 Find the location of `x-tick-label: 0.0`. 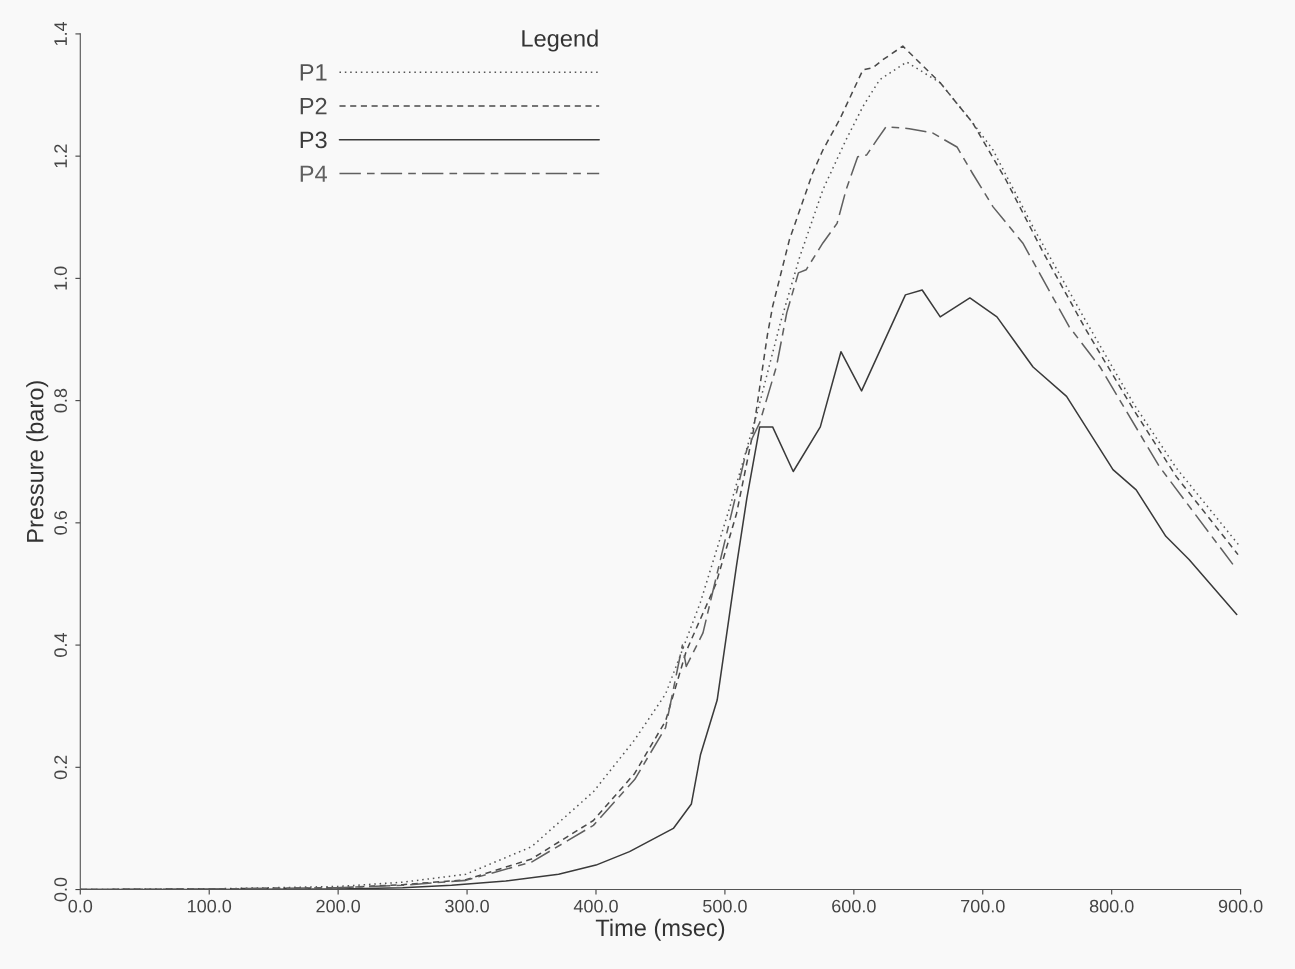

x-tick-label: 0.0 is located at coordinates (80, 906).